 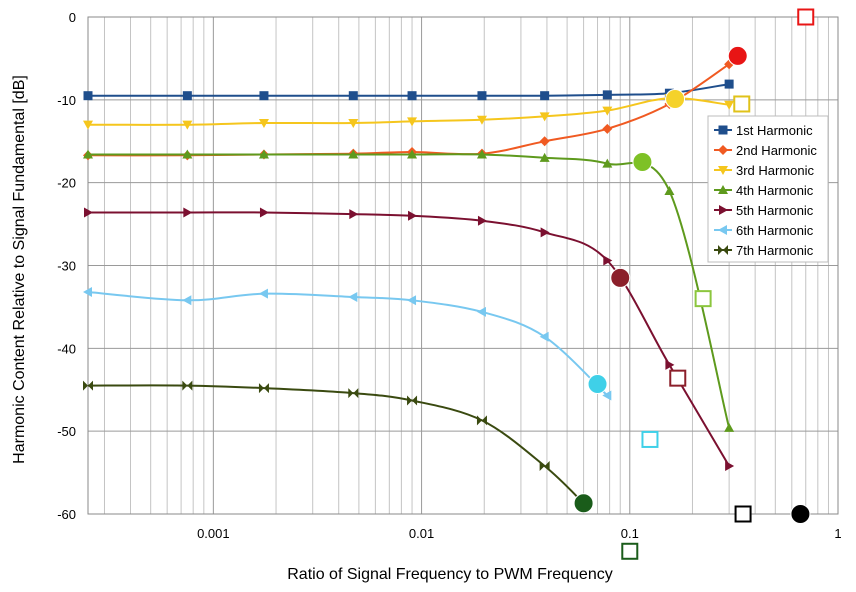 What do you see at coordinates (66, 266) in the screenshot?
I see `y-tick-label: -30` at bounding box center [66, 266].